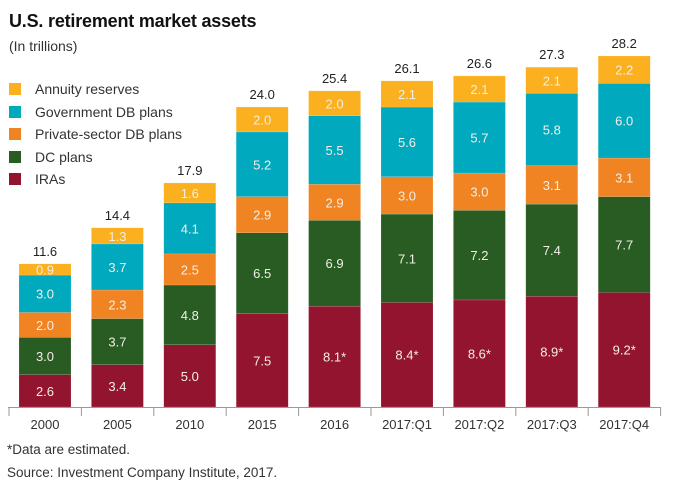  I want to click on x-tick-label: 2015, so click(262, 424).